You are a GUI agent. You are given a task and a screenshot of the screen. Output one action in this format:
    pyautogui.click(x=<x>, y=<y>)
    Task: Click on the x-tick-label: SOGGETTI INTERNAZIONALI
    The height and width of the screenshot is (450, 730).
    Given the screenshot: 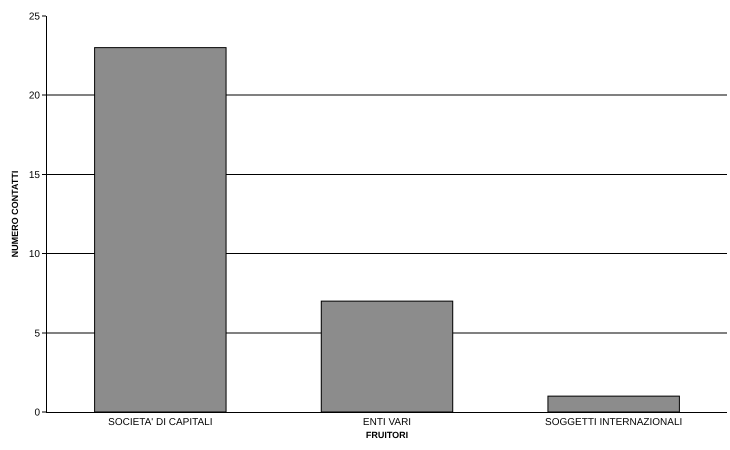 What is the action you would take?
    pyautogui.click(x=613, y=422)
    